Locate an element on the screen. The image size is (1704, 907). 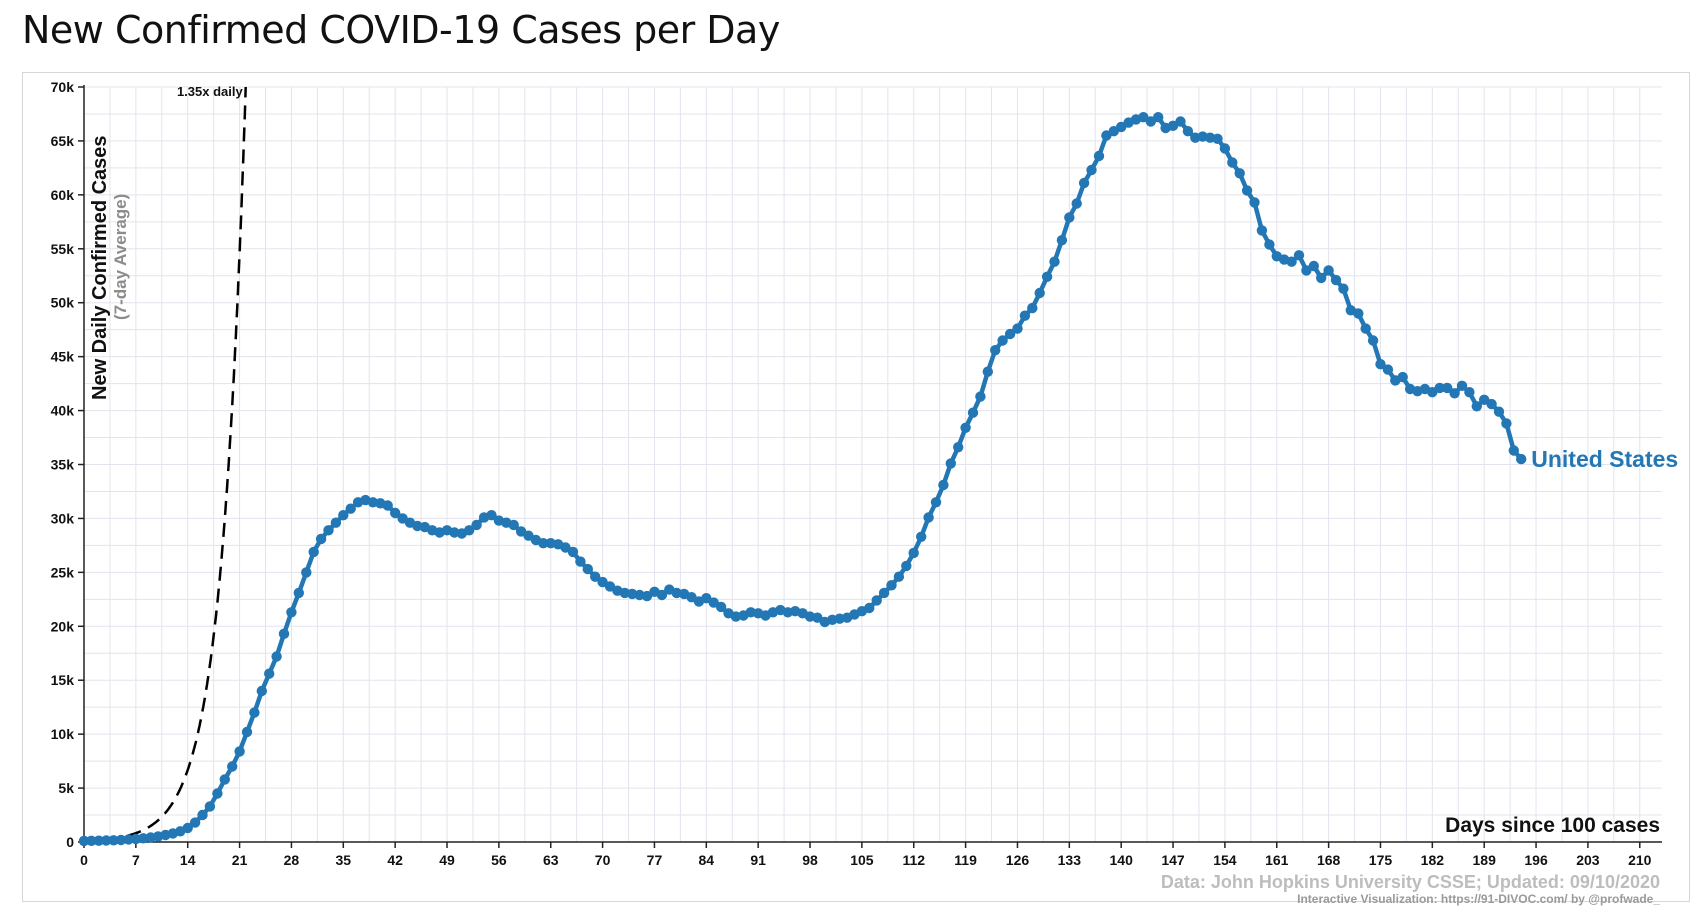
y-tick-label: 35k is located at coordinates (63, 465).